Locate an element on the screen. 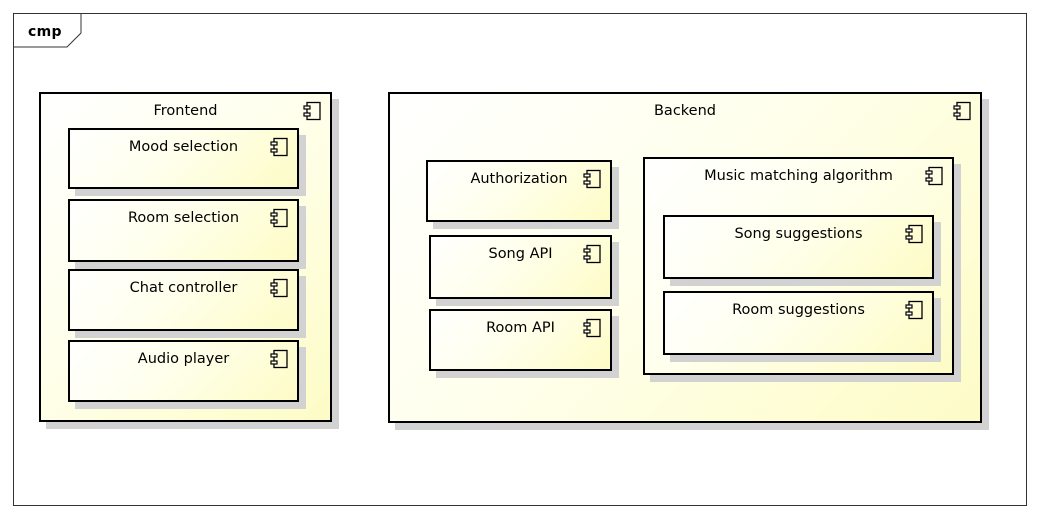 The image size is (1041, 520). music-matching-title: Music matching algorithm is located at coordinates (798, 176).